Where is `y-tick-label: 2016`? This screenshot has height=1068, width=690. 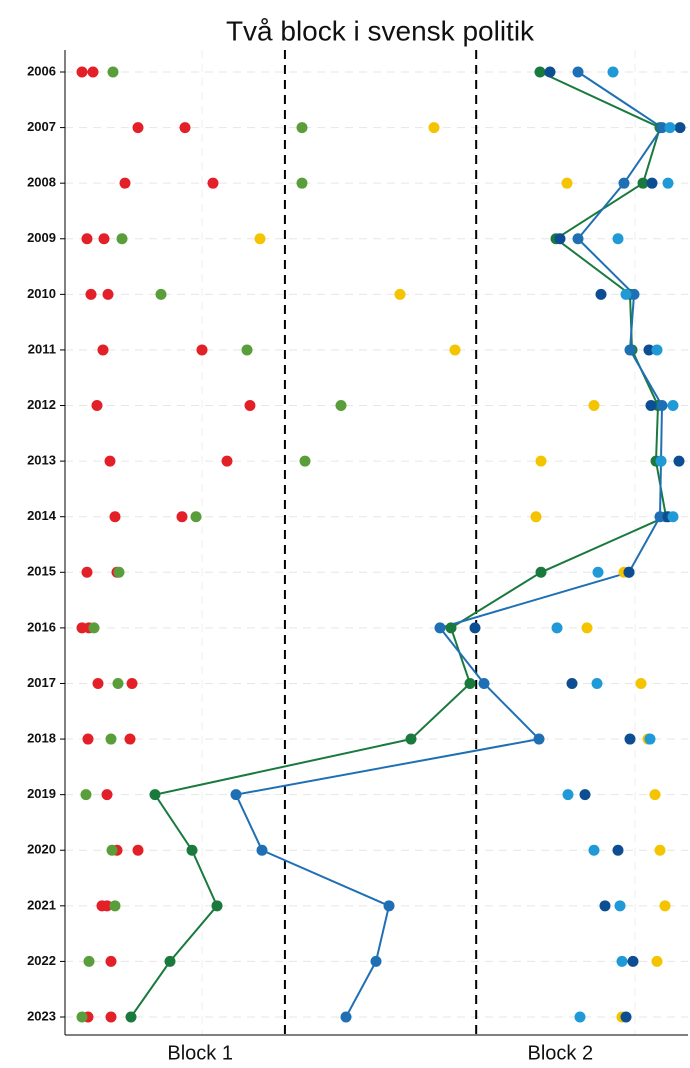 y-tick-label: 2016 is located at coordinates (41, 626).